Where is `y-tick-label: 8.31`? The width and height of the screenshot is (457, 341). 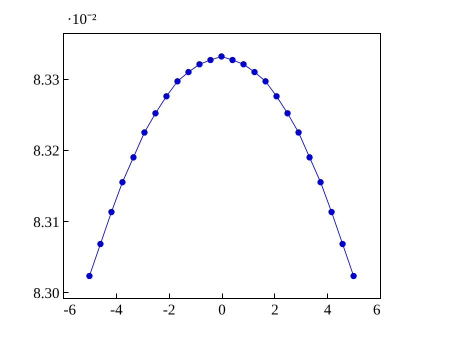 y-tick-label: 8.31 is located at coordinates (46, 222).